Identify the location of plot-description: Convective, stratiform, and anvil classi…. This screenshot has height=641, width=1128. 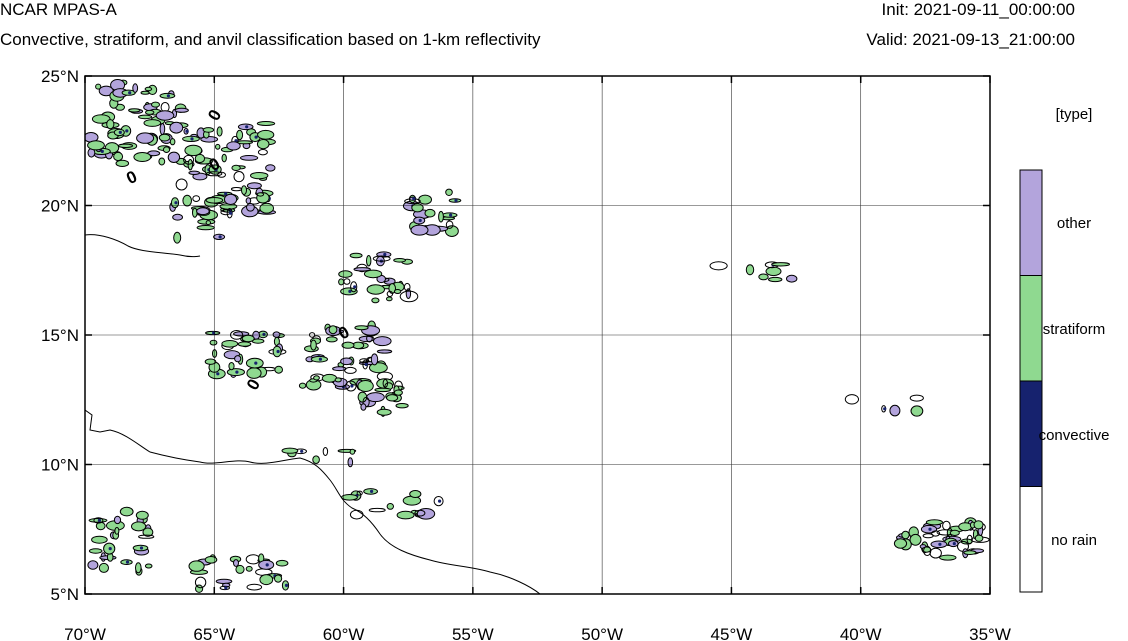
(270, 39).